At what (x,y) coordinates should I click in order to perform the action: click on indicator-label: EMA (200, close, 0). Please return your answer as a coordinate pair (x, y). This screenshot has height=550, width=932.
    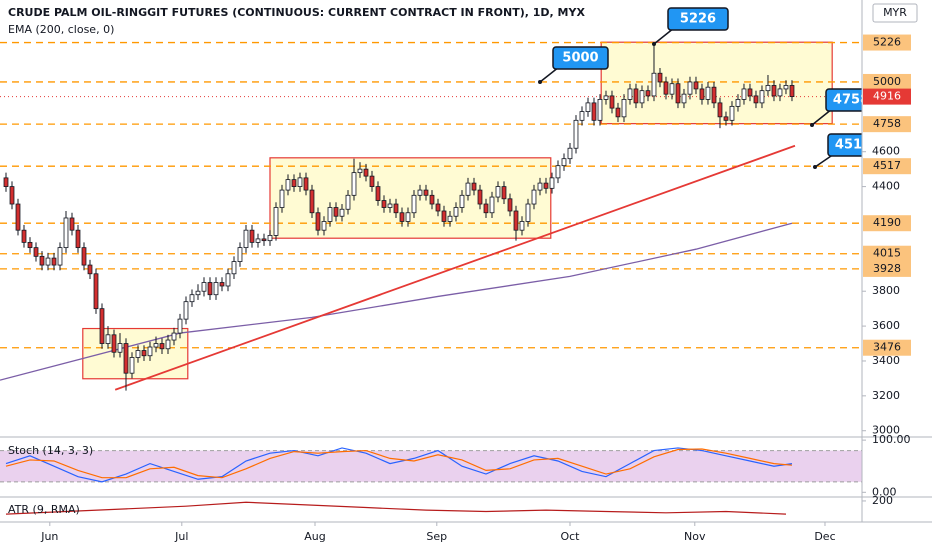
    Looking at the image, I should click on (61, 29).